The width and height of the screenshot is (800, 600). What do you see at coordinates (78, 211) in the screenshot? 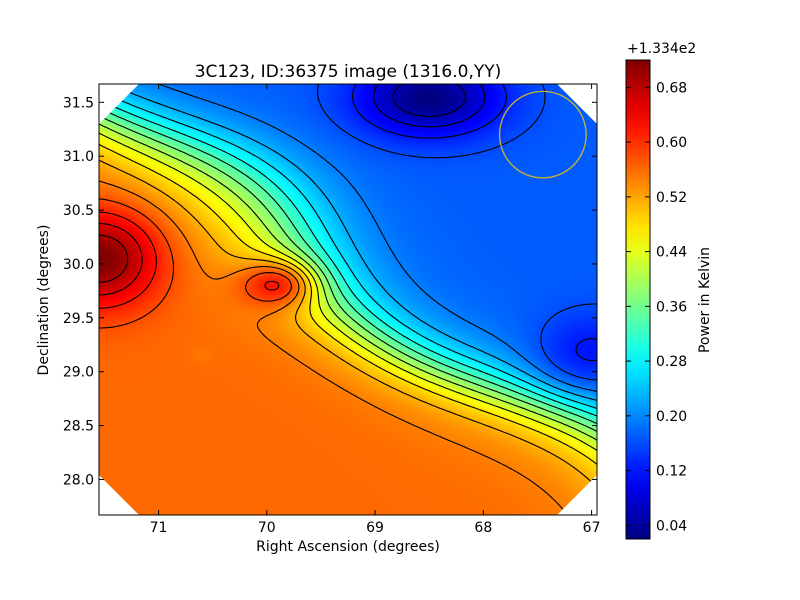
I see `y-tick-label: 30.5` at bounding box center [78, 211].